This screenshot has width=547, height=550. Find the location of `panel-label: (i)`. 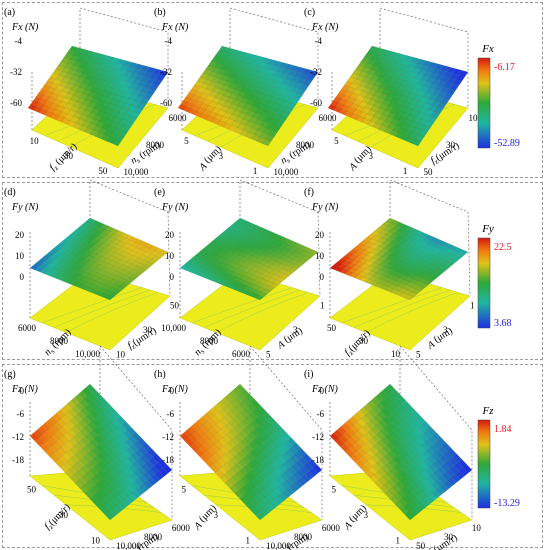

panel-label: (i) is located at coordinates (308, 374).